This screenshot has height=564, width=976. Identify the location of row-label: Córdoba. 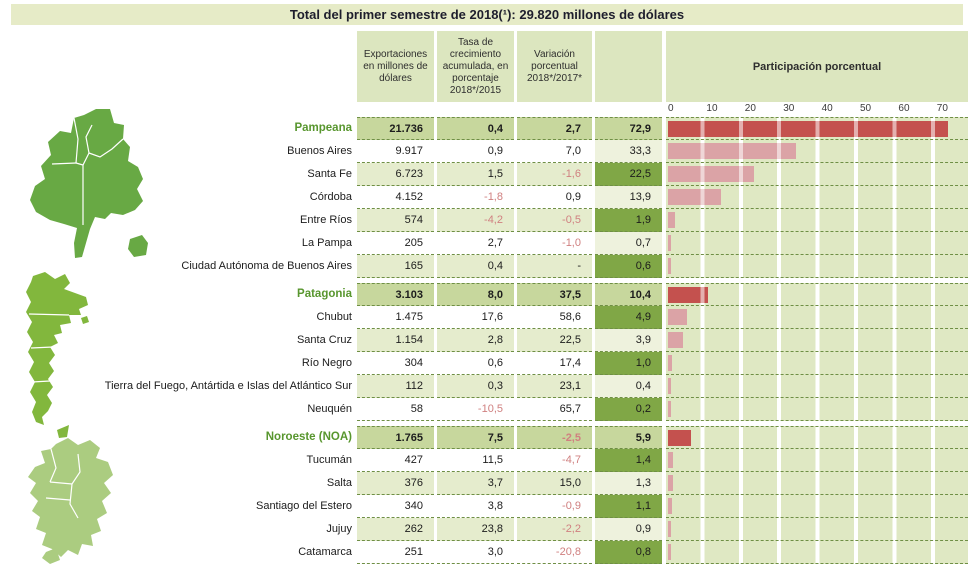
(330, 197).